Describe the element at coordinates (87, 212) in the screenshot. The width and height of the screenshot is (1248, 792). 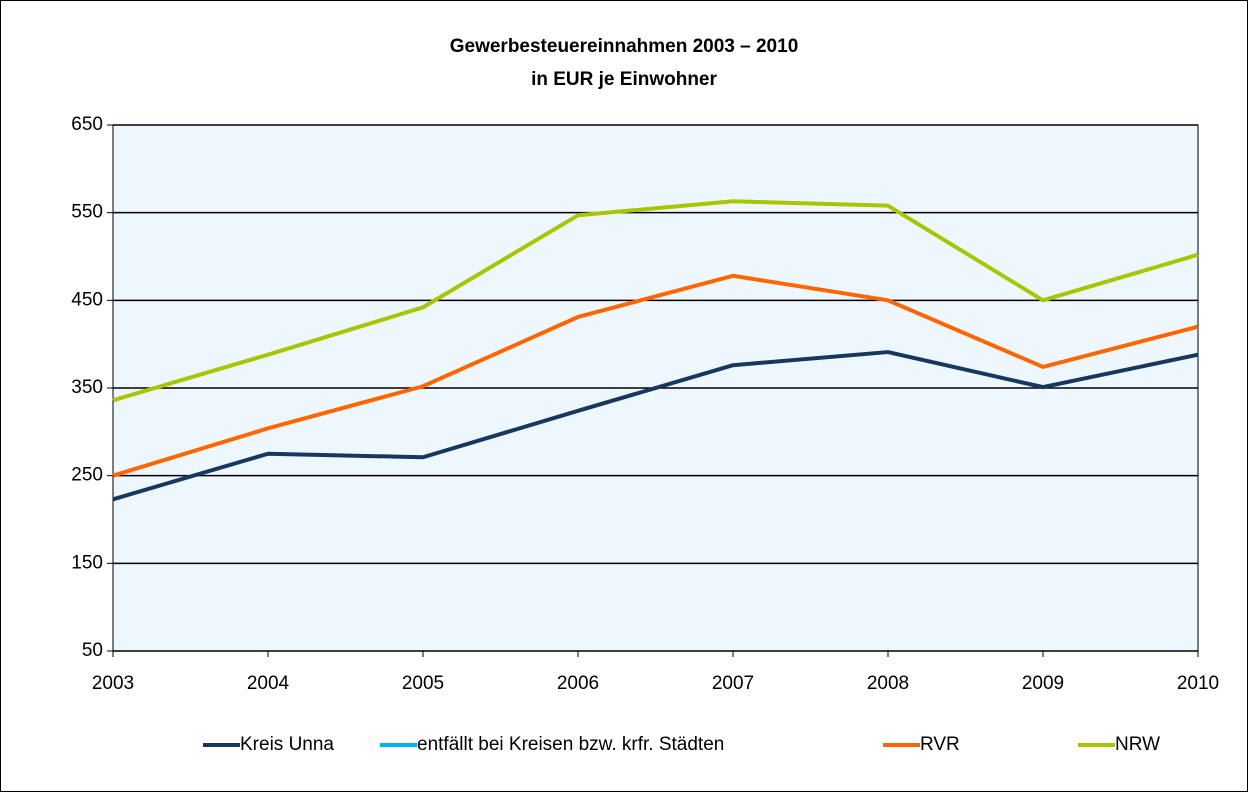
I see `y-tick-label: 550` at that location.